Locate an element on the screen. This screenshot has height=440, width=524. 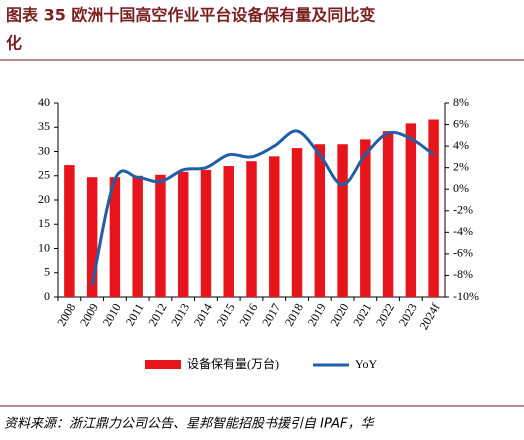
x-tick-label: 2018 is located at coordinates (294, 315).